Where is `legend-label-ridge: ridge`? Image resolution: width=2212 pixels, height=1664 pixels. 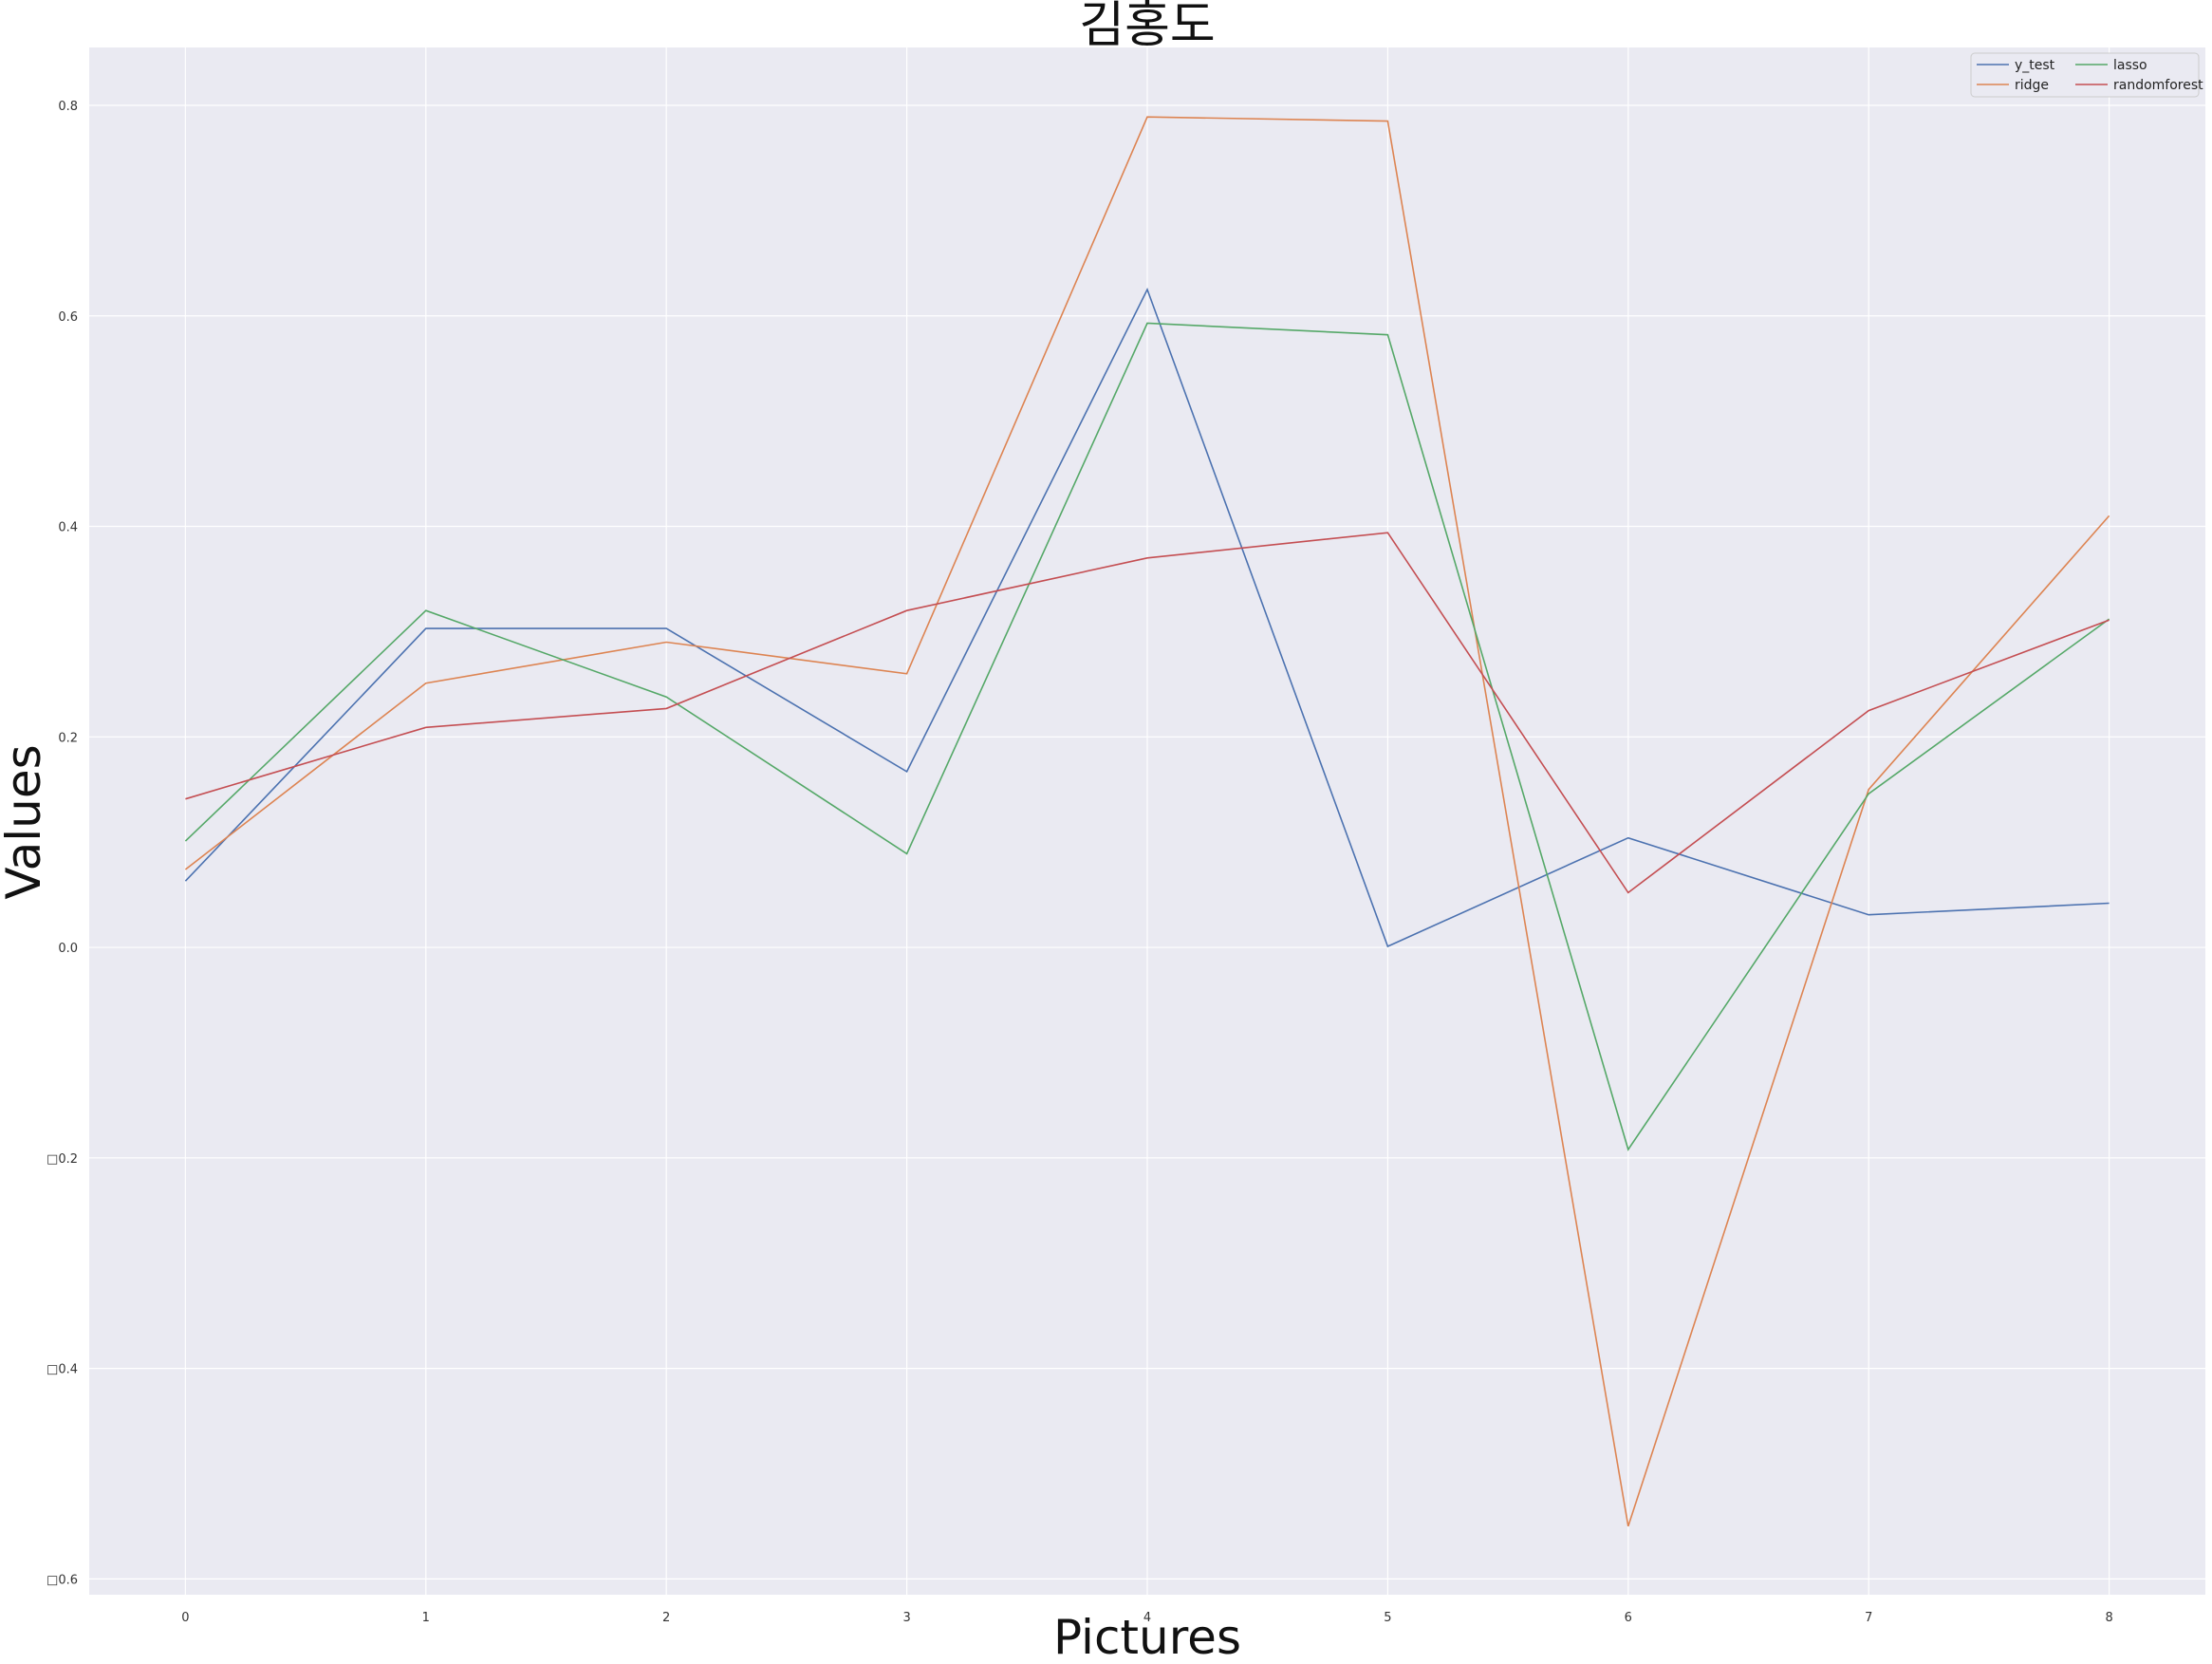
legend-label-ridge: ridge is located at coordinates (2032, 85).